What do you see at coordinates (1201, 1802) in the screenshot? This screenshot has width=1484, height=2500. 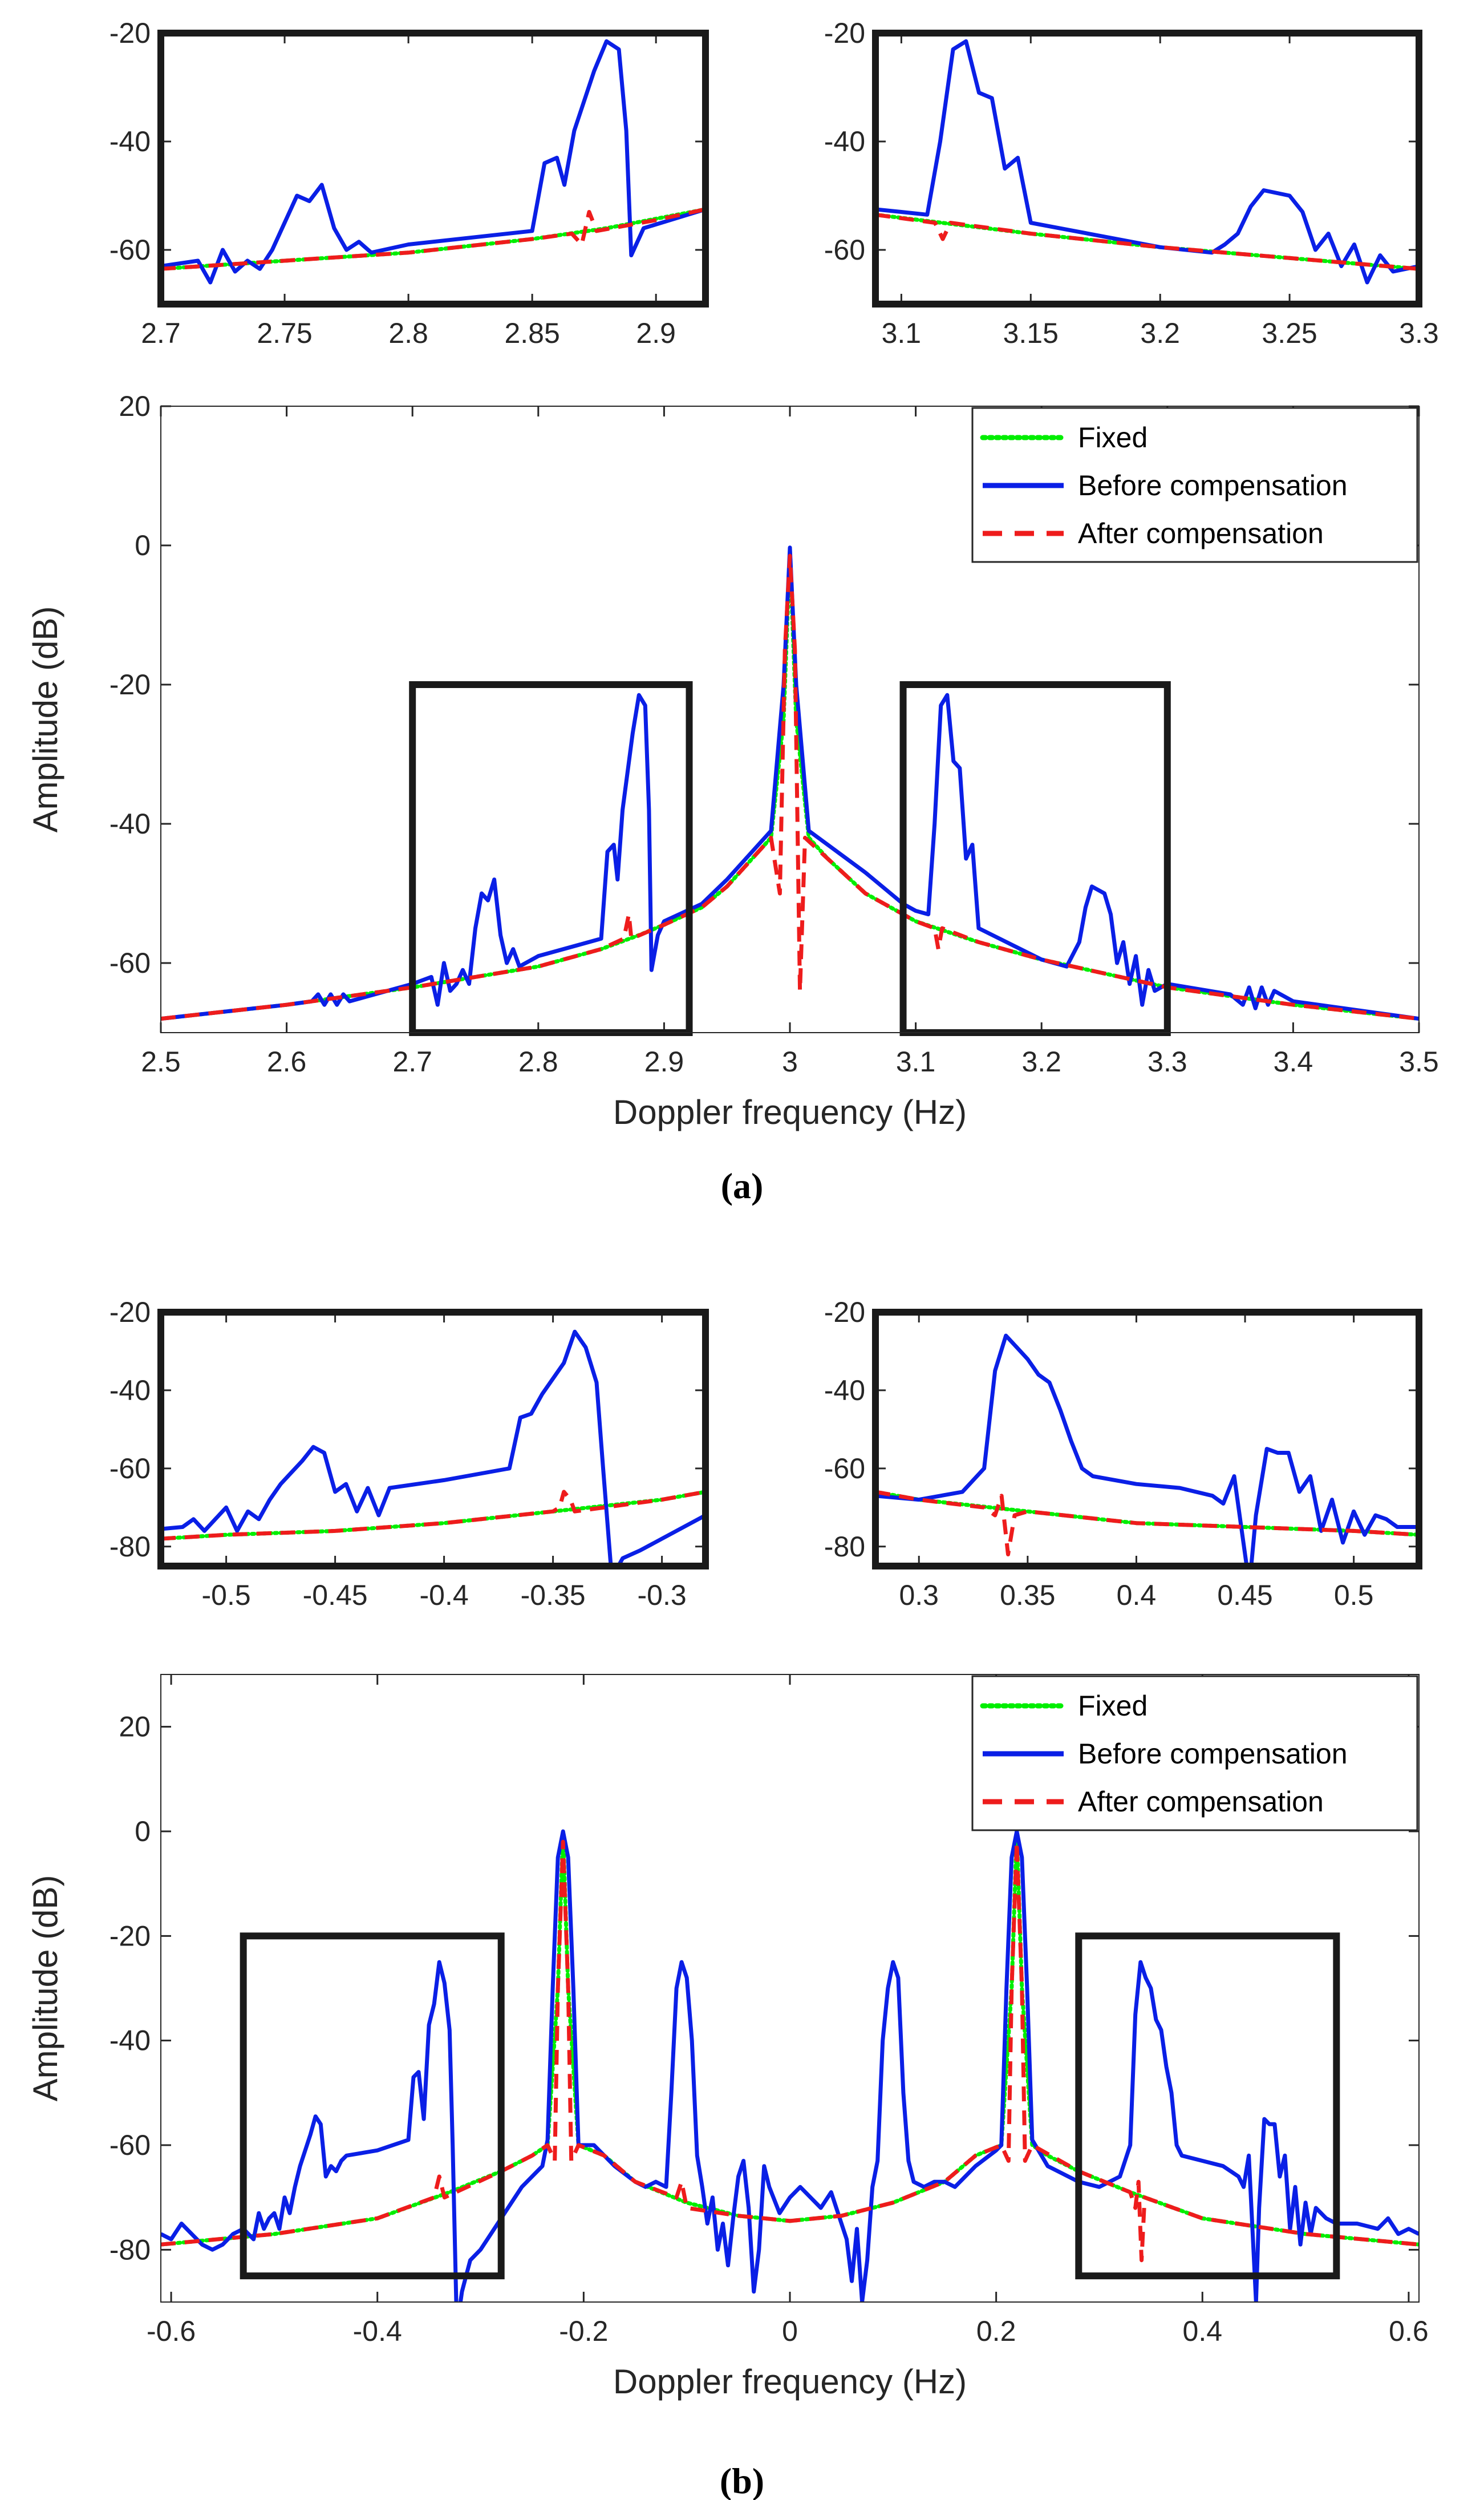 I see `legend-label: After compensation` at bounding box center [1201, 1802].